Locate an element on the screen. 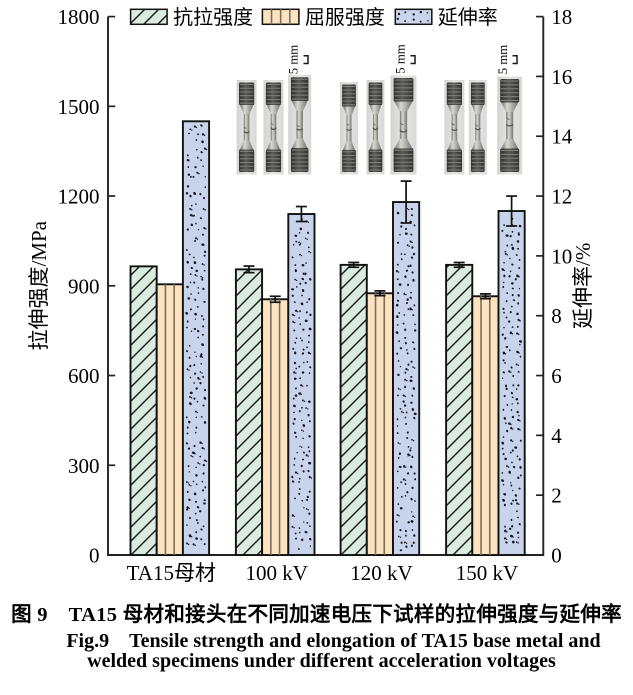 The image size is (633, 695). x-category-label: 100 kV is located at coordinates (276, 573).